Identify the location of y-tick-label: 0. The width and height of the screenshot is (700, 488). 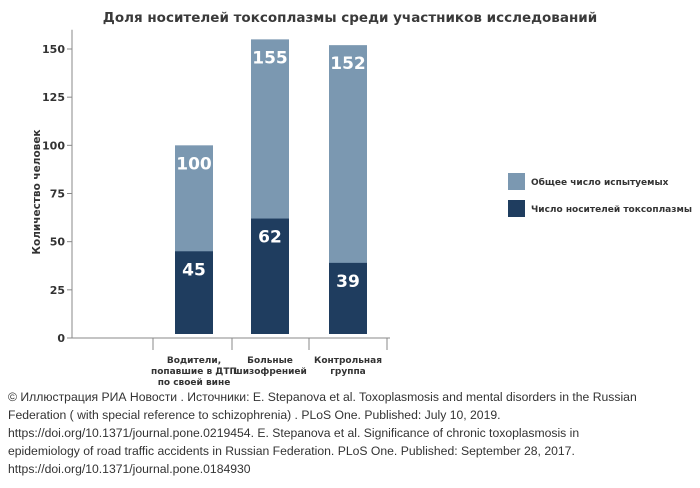
(61, 338).